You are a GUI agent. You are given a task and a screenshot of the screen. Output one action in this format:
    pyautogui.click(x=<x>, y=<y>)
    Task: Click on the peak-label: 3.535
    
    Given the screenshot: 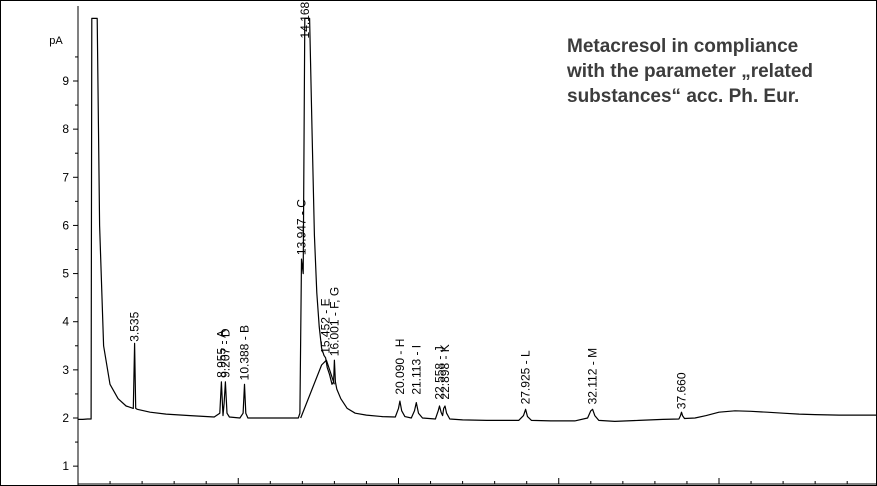 What is the action you would take?
    pyautogui.click(x=135, y=326)
    